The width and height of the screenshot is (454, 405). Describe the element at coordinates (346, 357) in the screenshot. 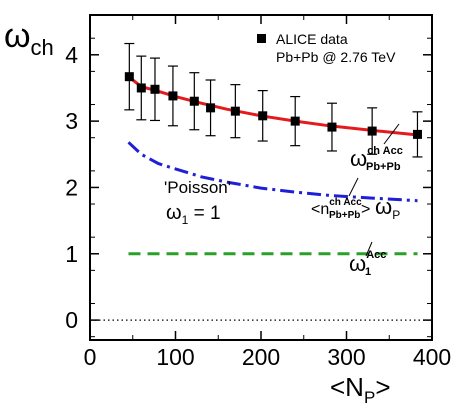

I see `x-tick-label: 300` at that location.